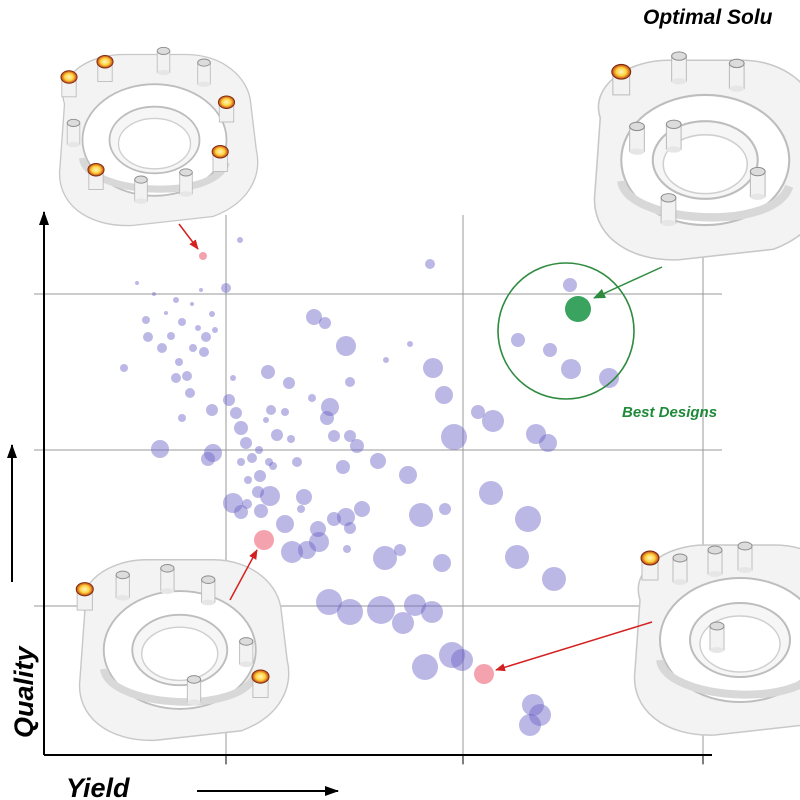 The height and width of the screenshot is (800, 800). What do you see at coordinates (717, 638) in the screenshot?
I see `turbine-part-icon-bottom-right` at bounding box center [717, 638].